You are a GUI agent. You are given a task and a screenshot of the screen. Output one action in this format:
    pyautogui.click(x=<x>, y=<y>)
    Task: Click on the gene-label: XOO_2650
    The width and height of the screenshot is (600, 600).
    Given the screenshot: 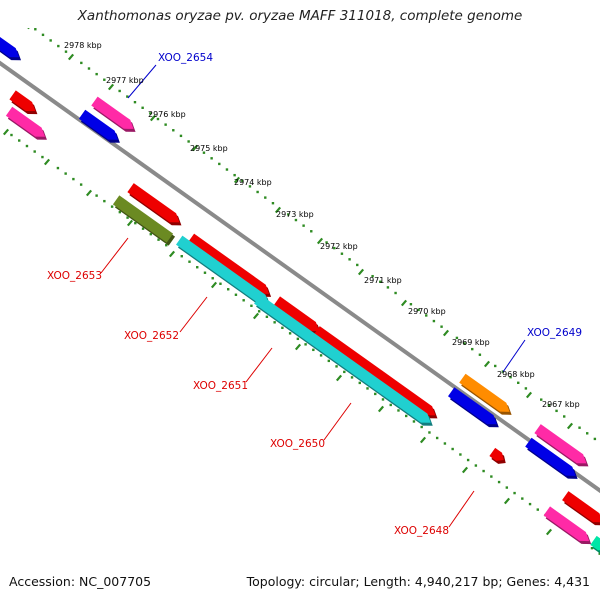 What is the action you would take?
    pyautogui.click(x=297, y=444)
    